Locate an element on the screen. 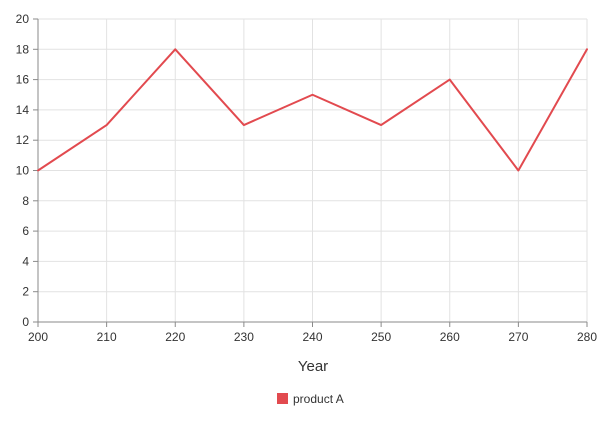  x-tick-label-240: 240 is located at coordinates (312, 337).